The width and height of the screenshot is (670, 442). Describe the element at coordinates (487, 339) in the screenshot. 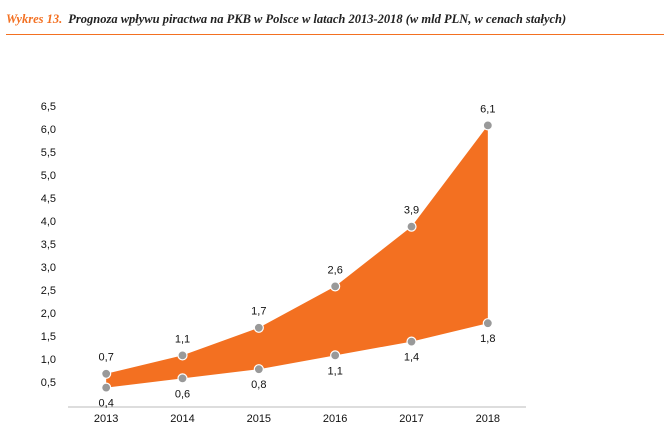

I see `data-label: 1,8` at that location.